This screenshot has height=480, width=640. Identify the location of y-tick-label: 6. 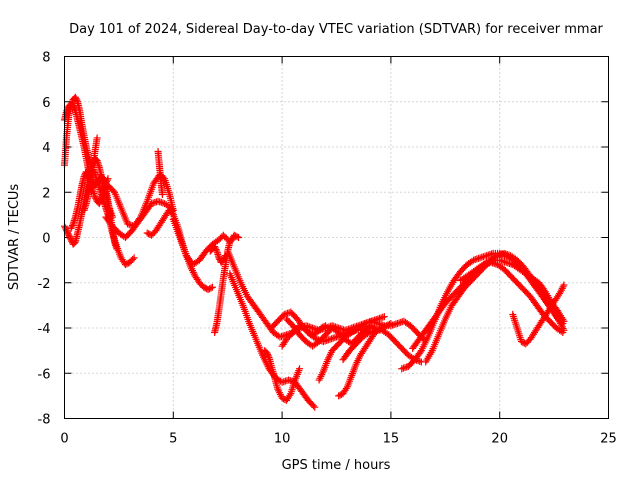
(46, 103).